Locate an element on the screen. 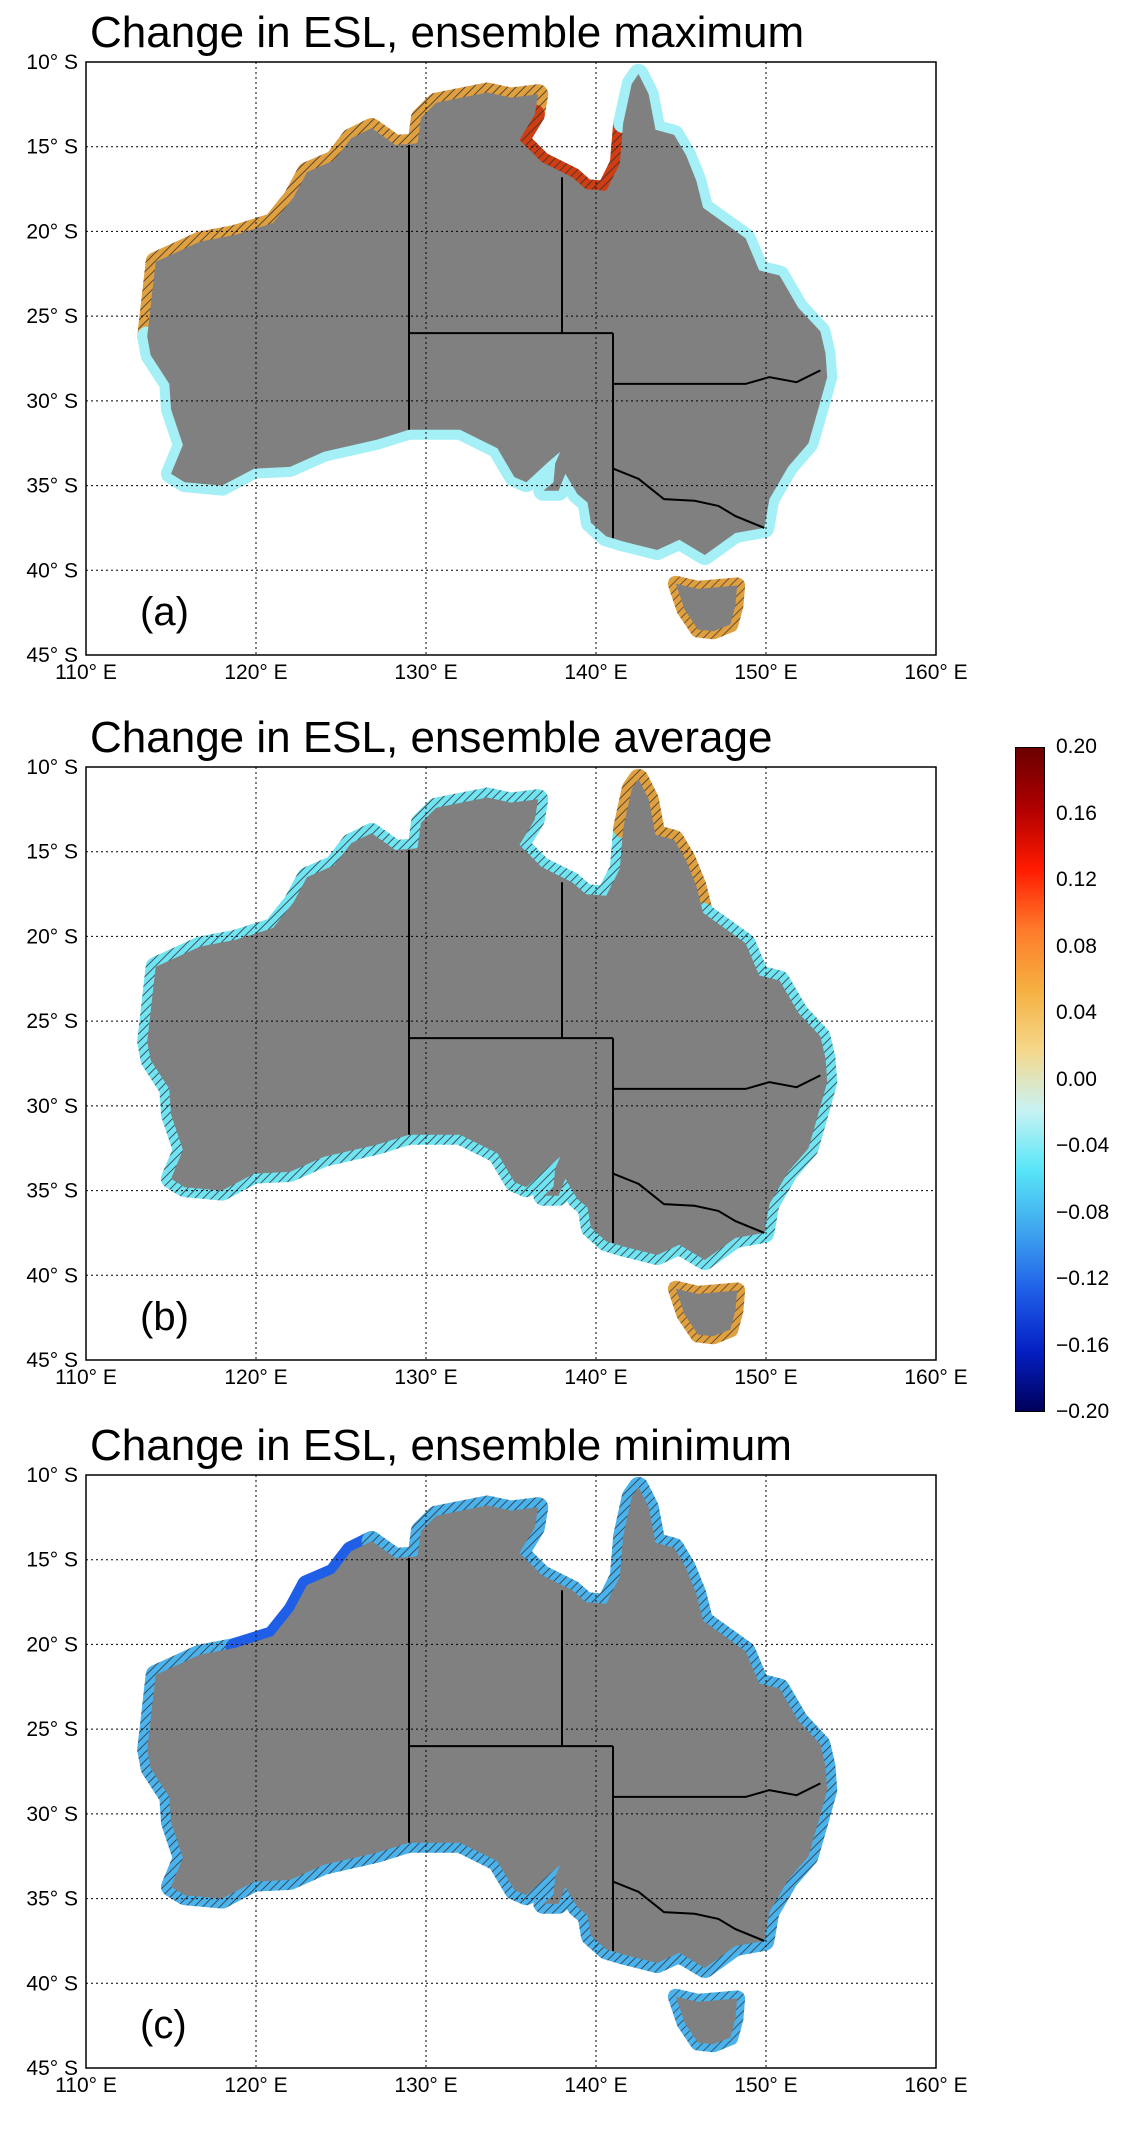 Image resolution: width=1141 pixels, height=2132 pixels. colorbar-tick-label: −0.12 is located at coordinates (1083, 1278).